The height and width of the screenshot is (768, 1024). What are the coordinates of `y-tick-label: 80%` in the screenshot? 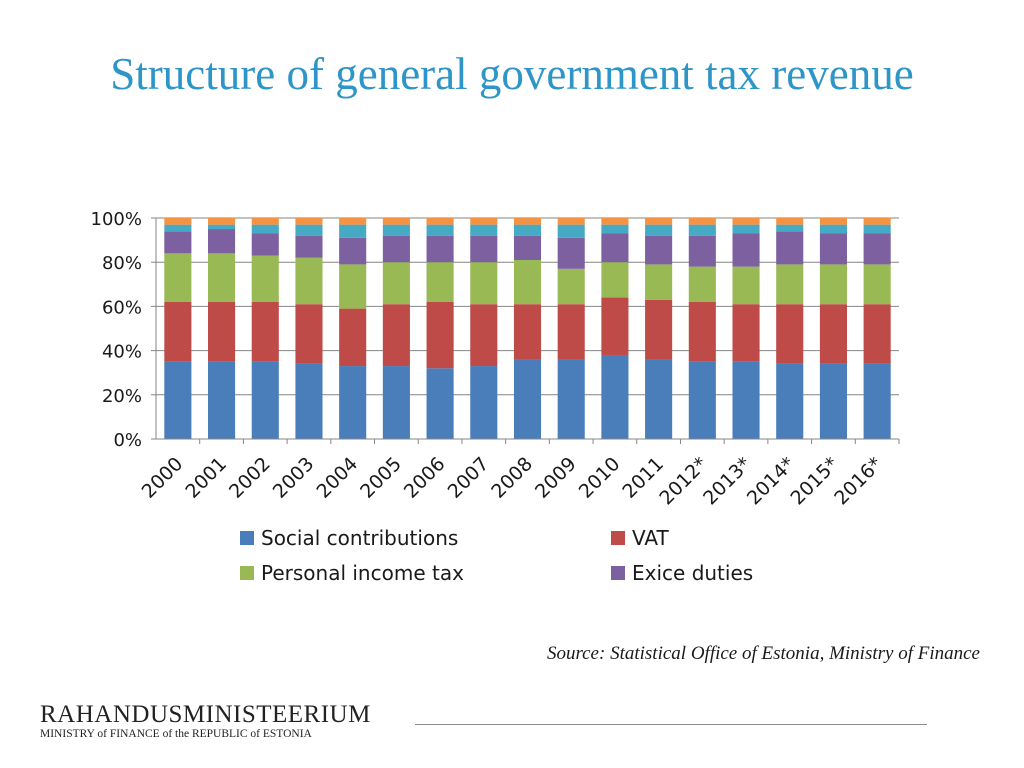 It's located at (122, 263).